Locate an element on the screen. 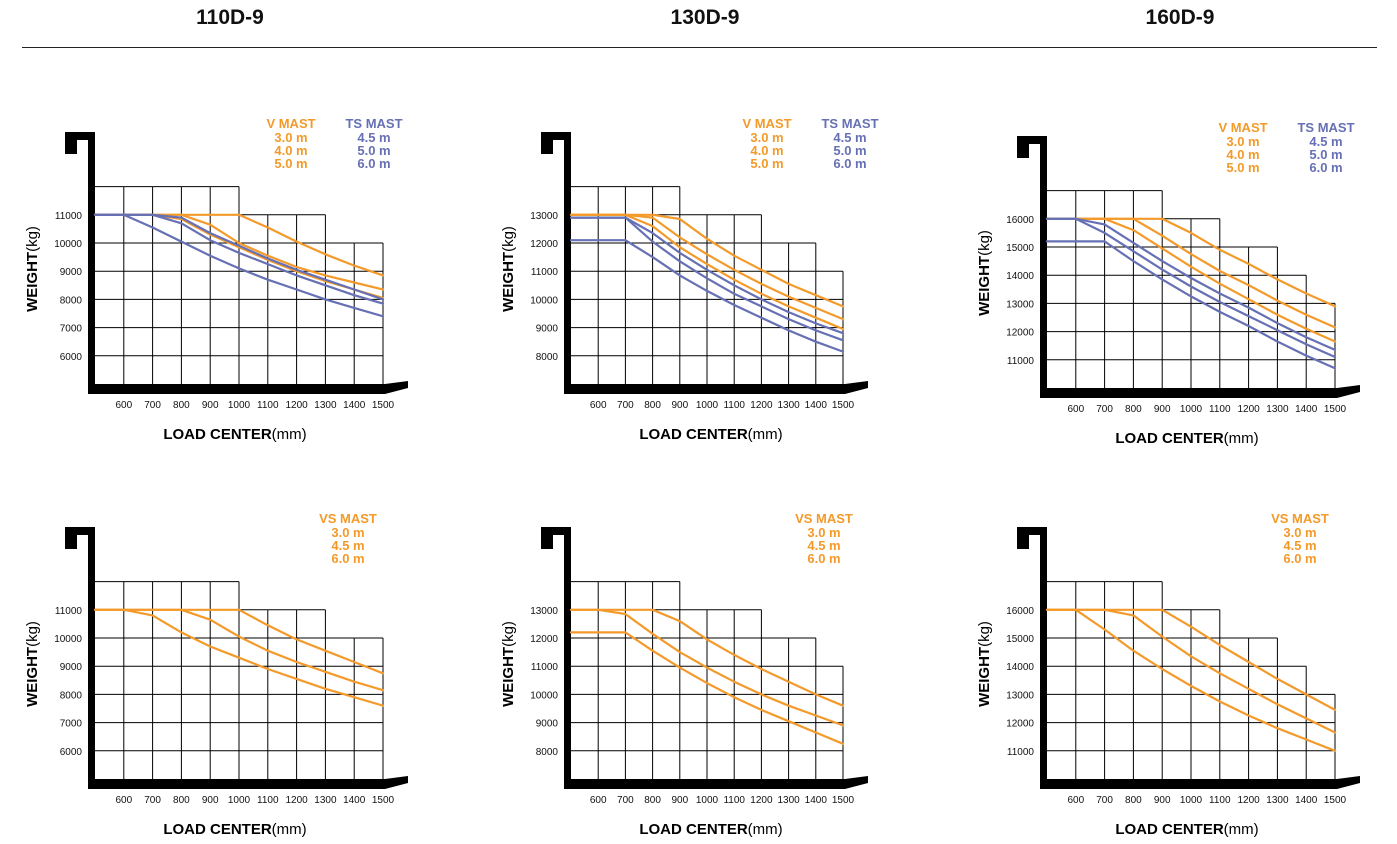 The height and width of the screenshot is (844, 1397). y-tick-label: 15000 is located at coordinates (1020, 639).